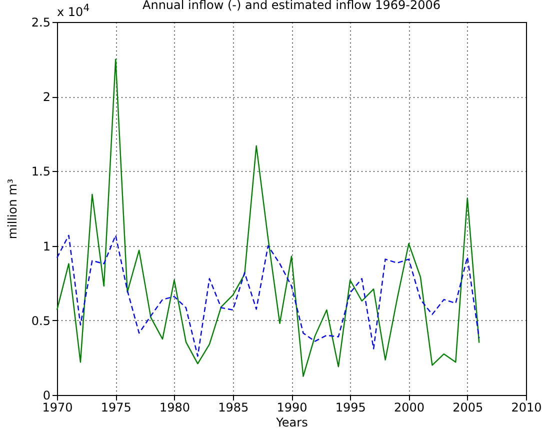  Describe the element at coordinates (350, 407) in the screenshot. I see `x-tick-label: 1995` at that location.